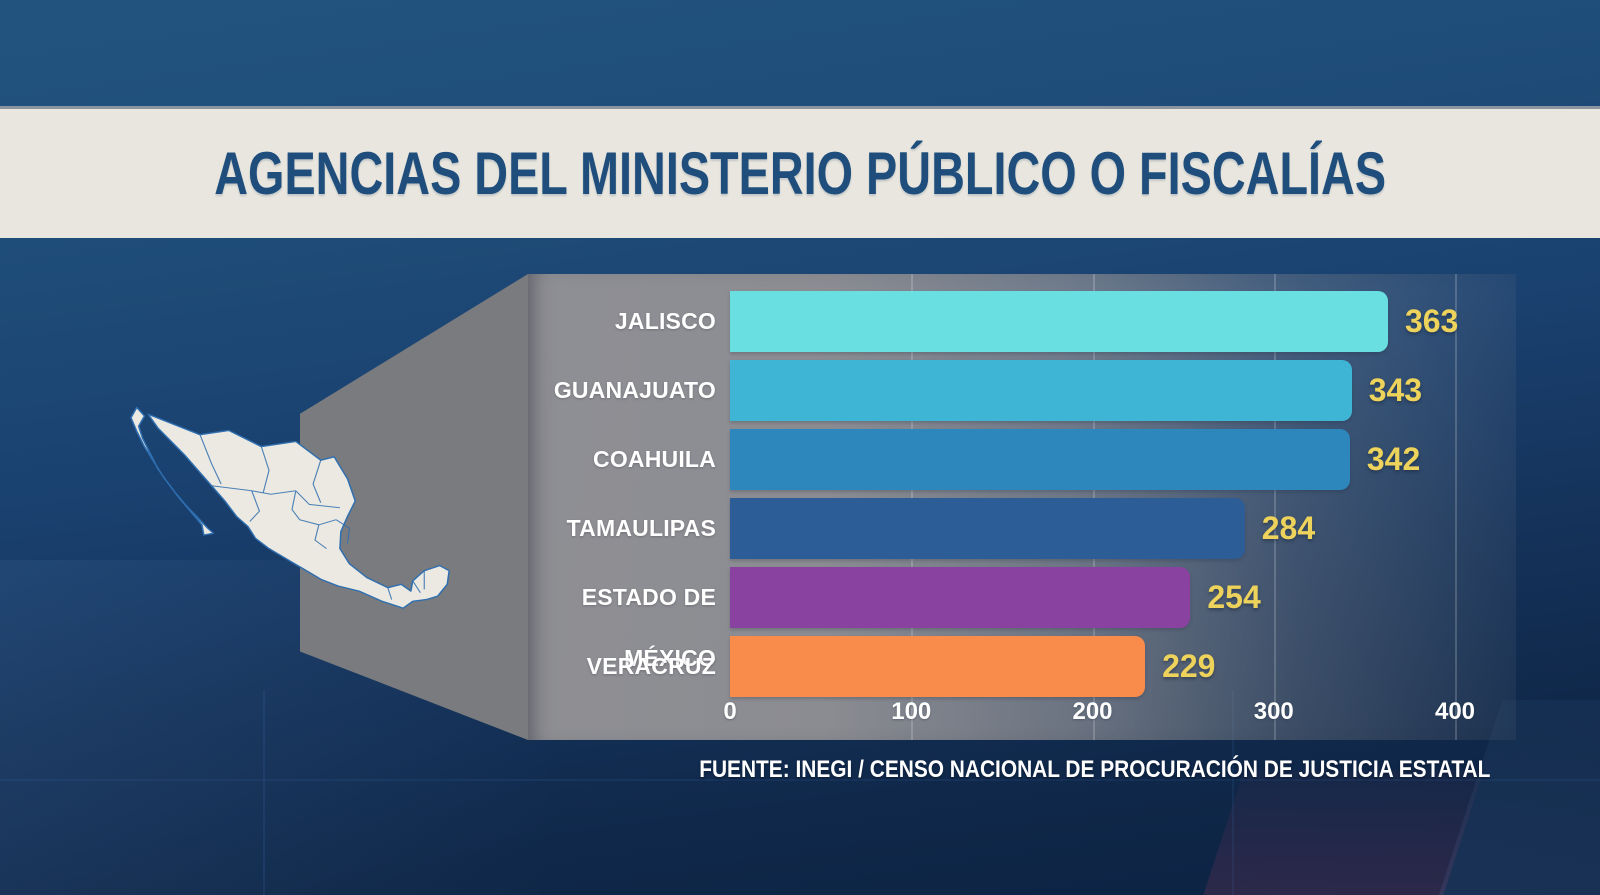 This screenshot has height=895, width=1600. Describe the element at coordinates (654, 459) in the screenshot. I see `bar-category-label: COAHUILA` at that location.